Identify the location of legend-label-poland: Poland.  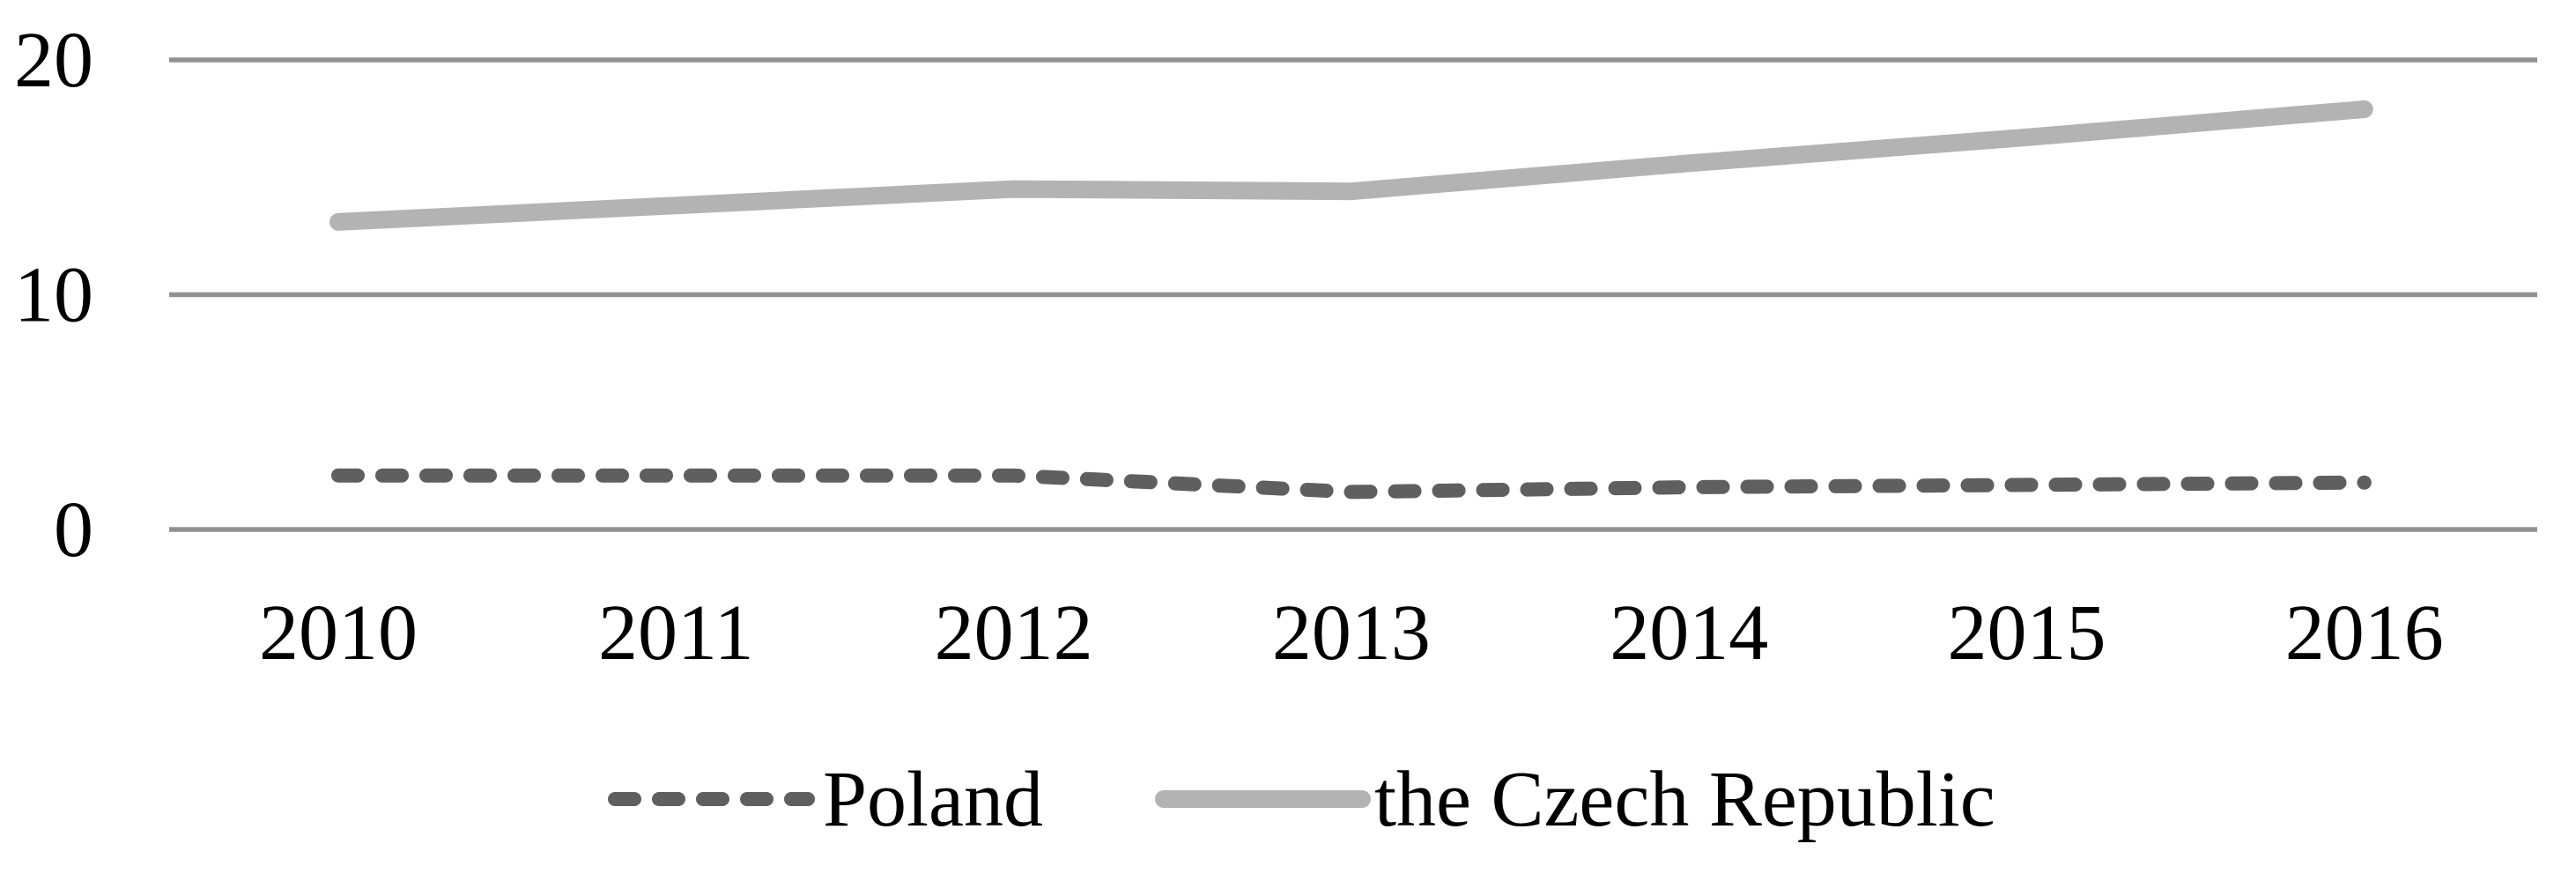
(933, 799).